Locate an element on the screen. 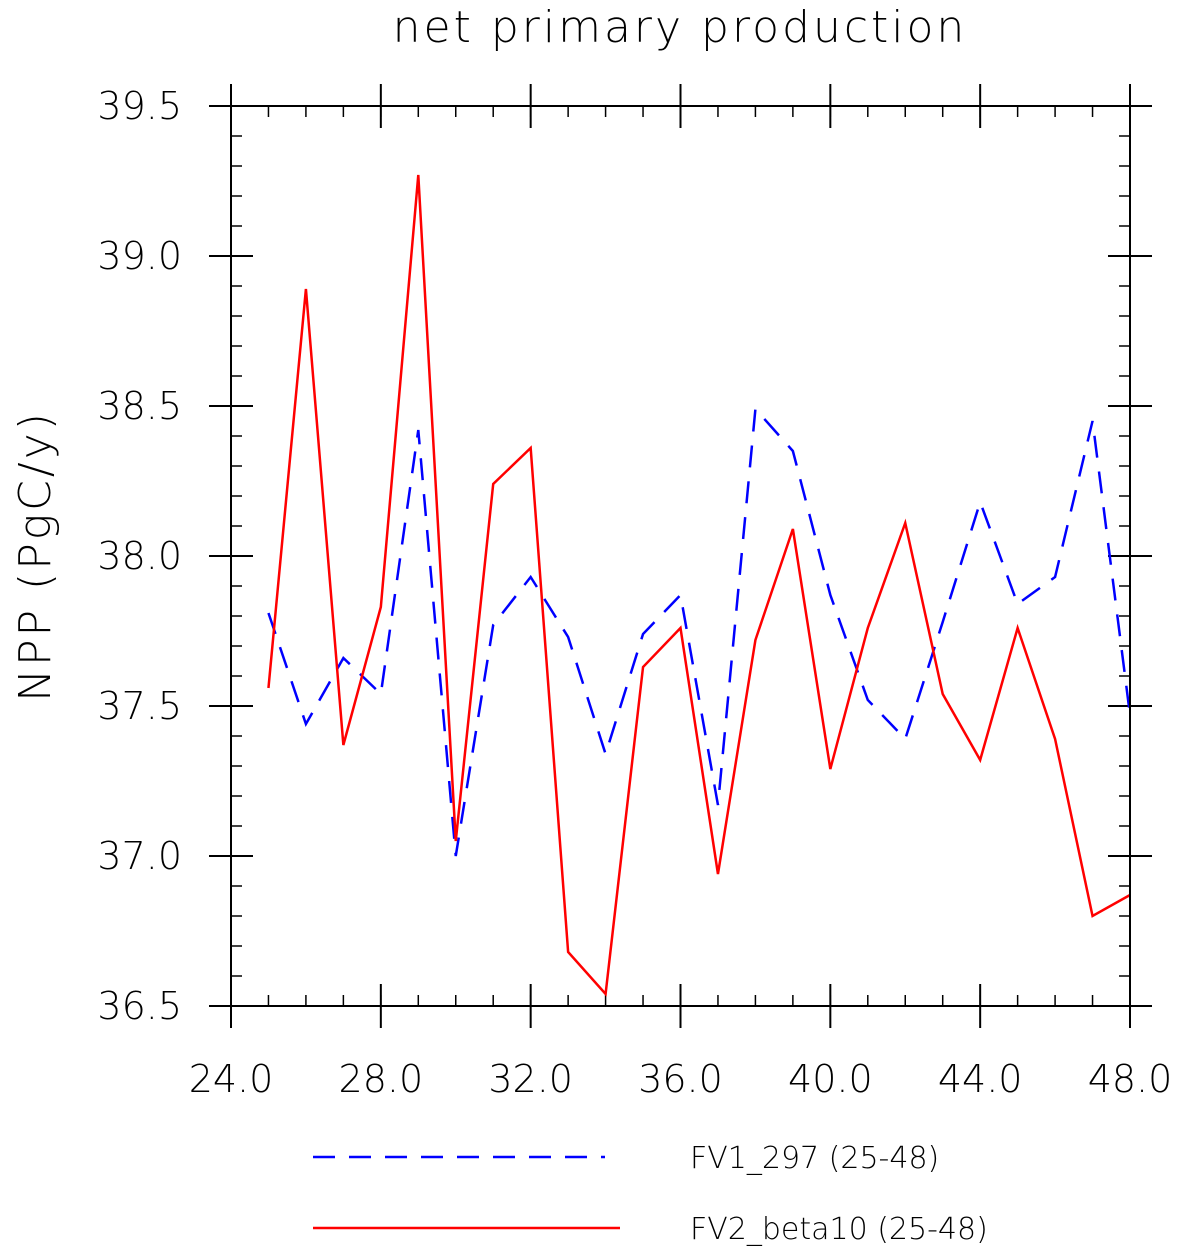 The image size is (1177, 1248). x-tick-label: 36.0 is located at coordinates (680, 1079).